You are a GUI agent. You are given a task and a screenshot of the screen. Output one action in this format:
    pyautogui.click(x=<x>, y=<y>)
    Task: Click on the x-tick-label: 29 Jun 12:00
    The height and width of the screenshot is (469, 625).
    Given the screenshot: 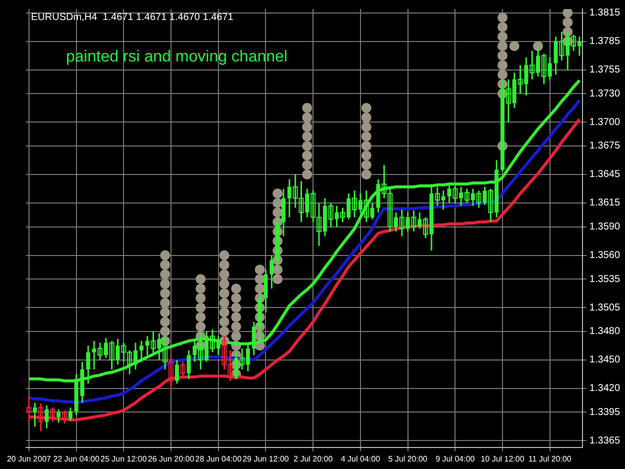 What is the action you would take?
    pyautogui.click(x=266, y=459)
    